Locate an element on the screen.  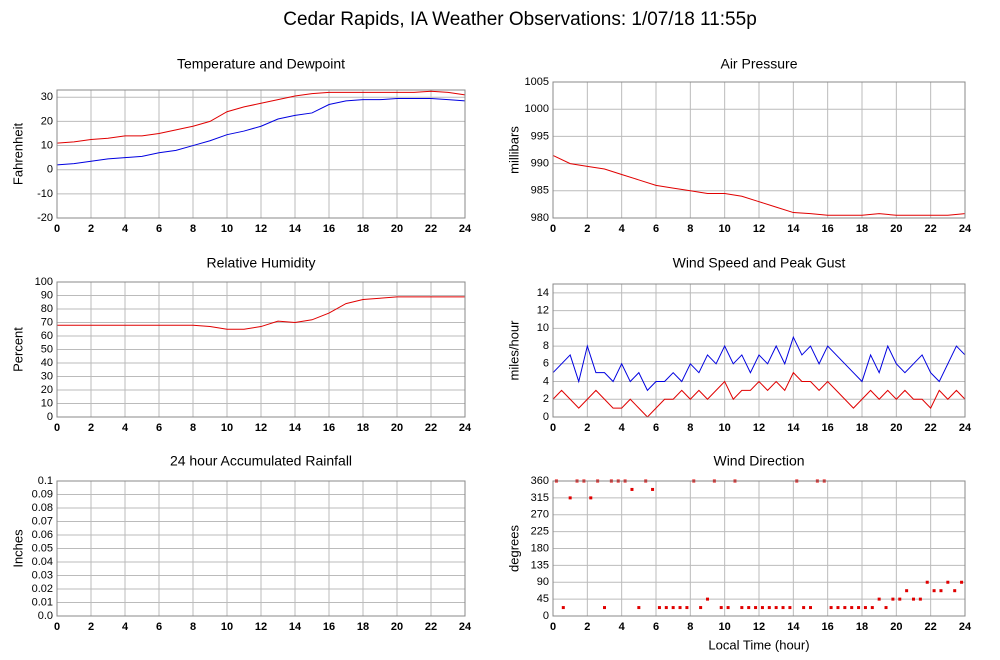
y-tick-label: 0.07 is located at coordinates (42, 521).